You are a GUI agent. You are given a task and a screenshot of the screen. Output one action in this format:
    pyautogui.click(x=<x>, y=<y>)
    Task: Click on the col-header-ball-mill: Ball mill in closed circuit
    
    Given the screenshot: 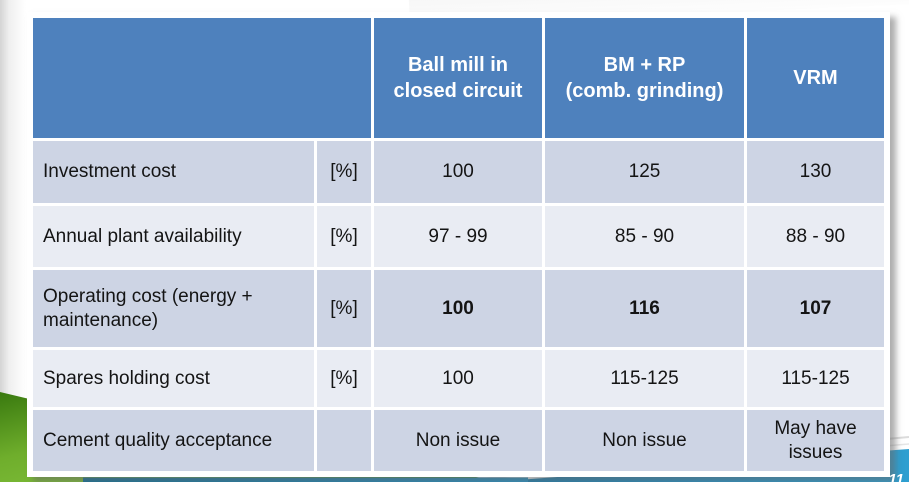 What is the action you would take?
    pyautogui.click(x=458, y=78)
    